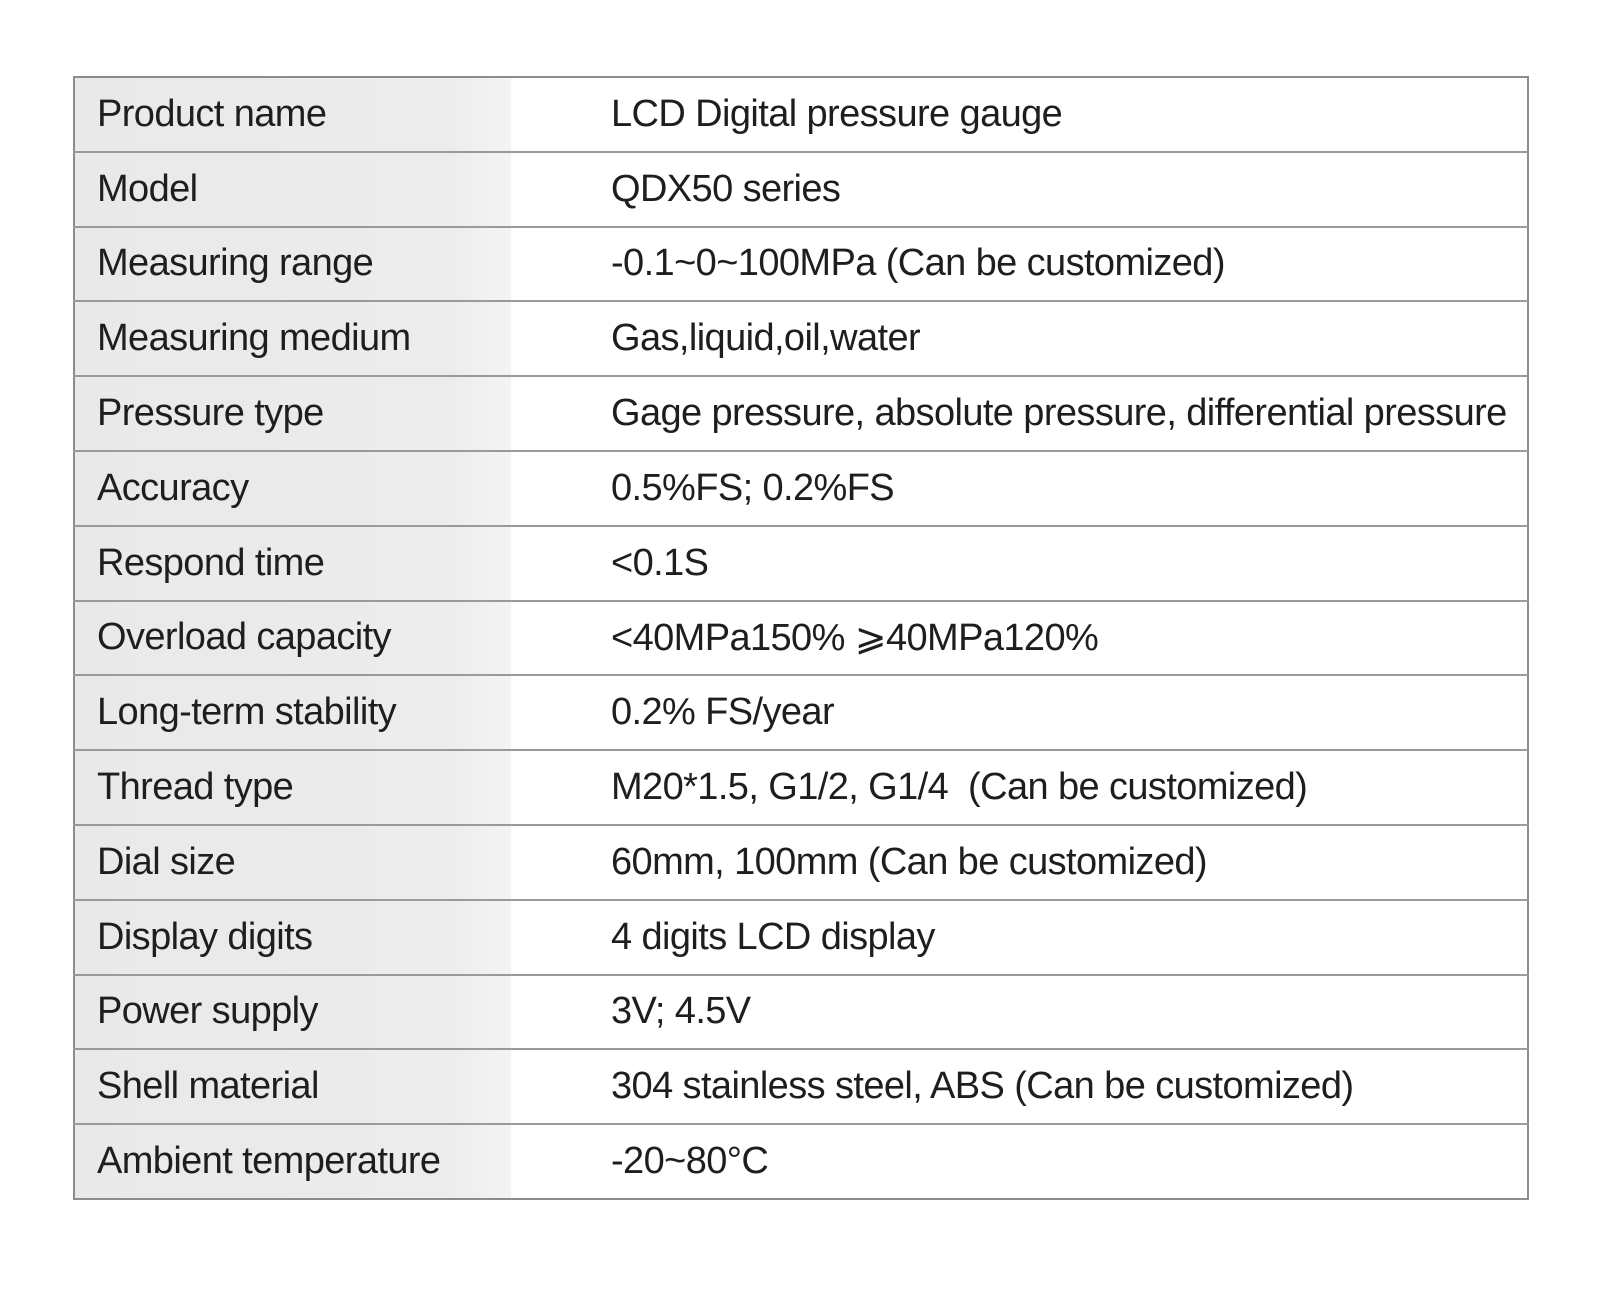 This screenshot has width=1600, height=1303. What do you see at coordinates (292, 264) in the screenshot?
I see `spec-label: Measuring range` at bounding box center [292, 264].